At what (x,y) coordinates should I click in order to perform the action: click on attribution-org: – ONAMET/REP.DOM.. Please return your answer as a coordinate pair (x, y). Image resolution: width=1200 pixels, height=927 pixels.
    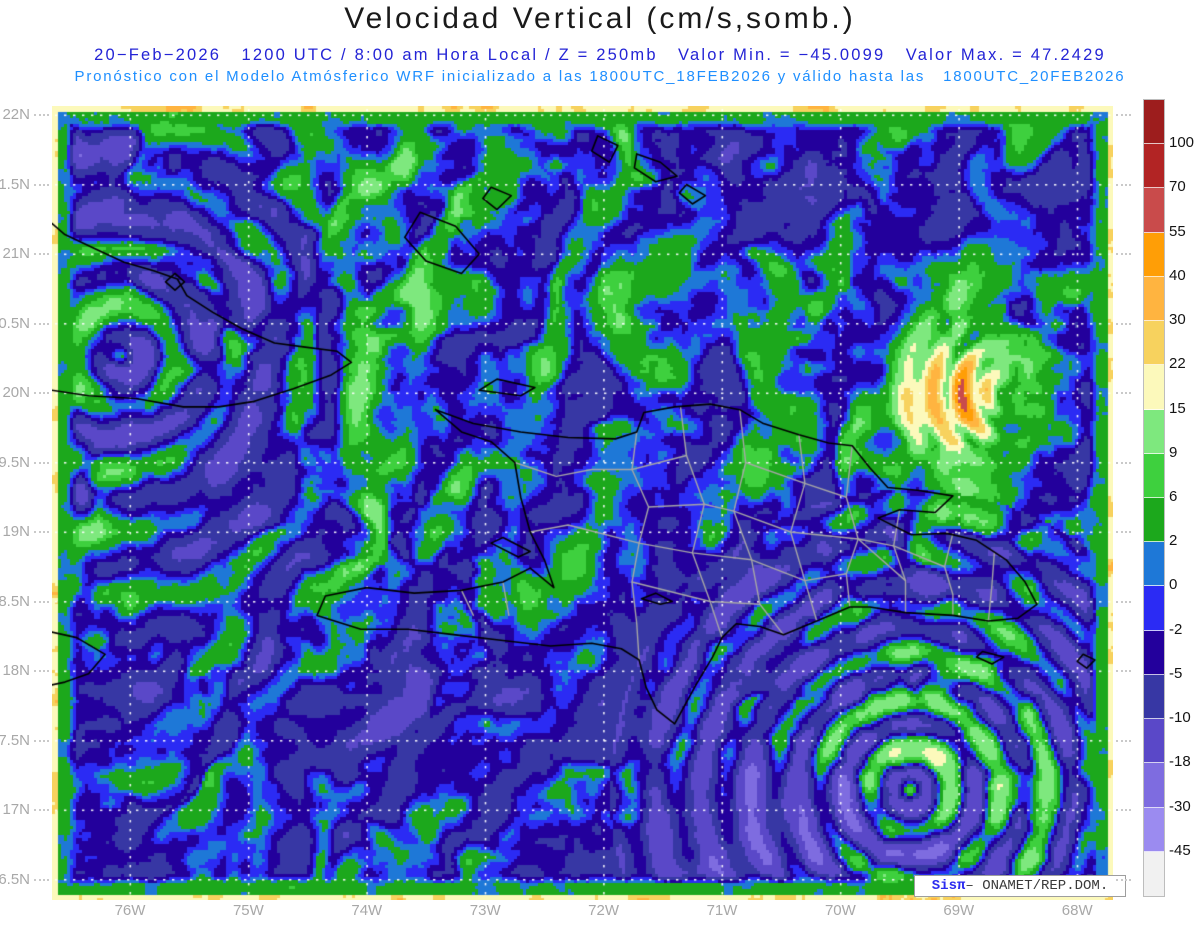
    Looking at the image, I should click on (1037, 886).